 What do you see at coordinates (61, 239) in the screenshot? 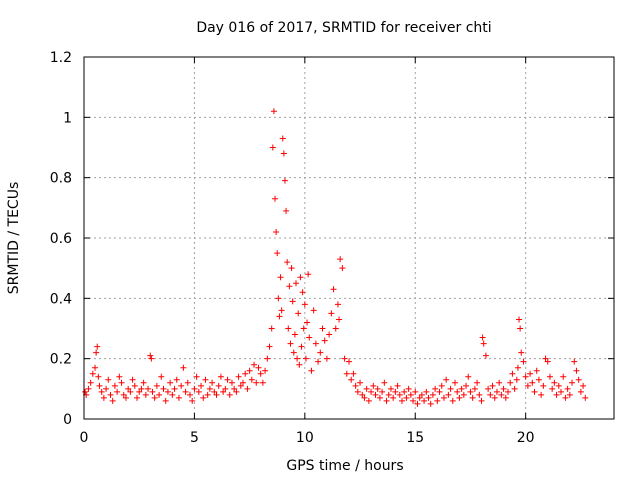
I see `y-tick-label: 0.6` at bounding box center [61, 239].